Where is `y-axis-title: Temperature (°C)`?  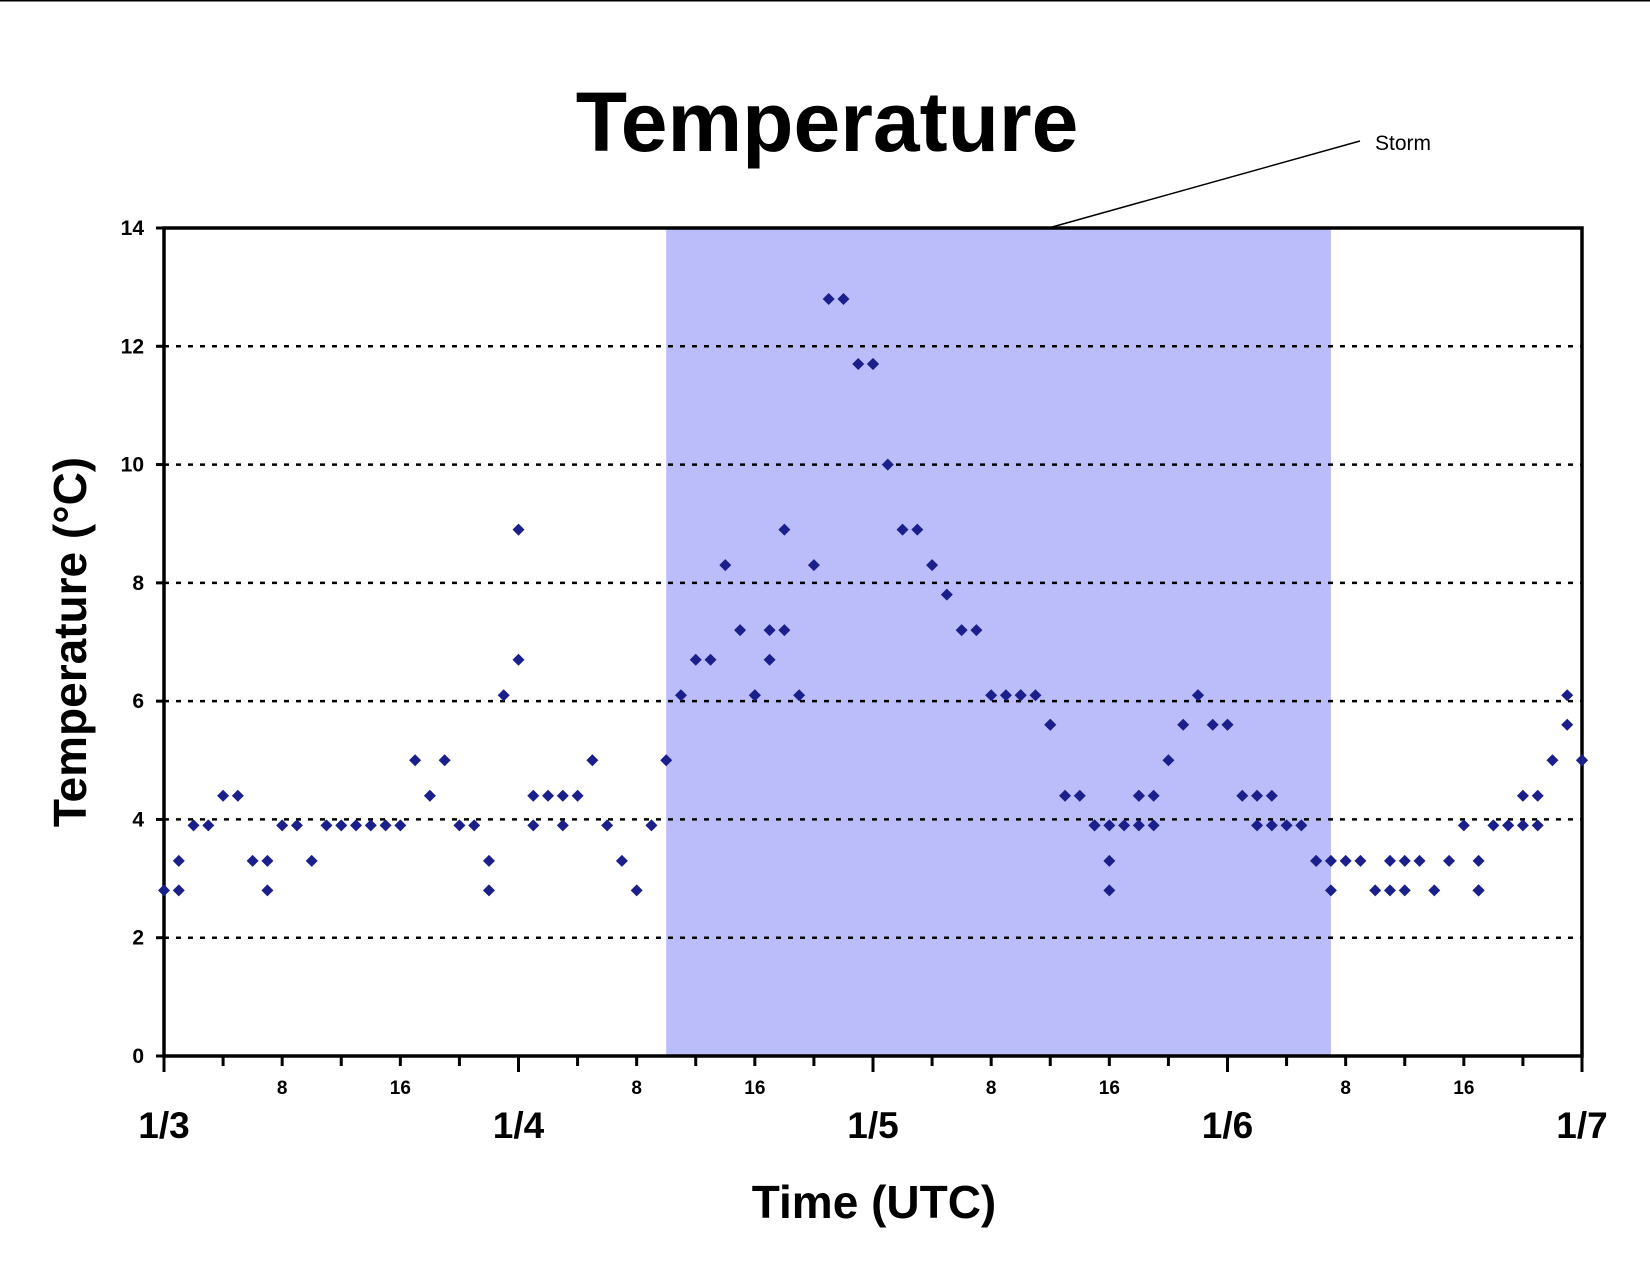
y-axis-title: Temperature (°C) is located at coordinates (70, 642).